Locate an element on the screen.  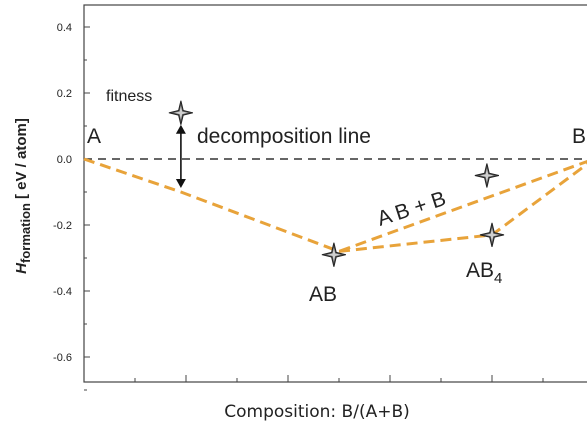
y-tick-label: -0.2 is located at coordinates (62, 226).